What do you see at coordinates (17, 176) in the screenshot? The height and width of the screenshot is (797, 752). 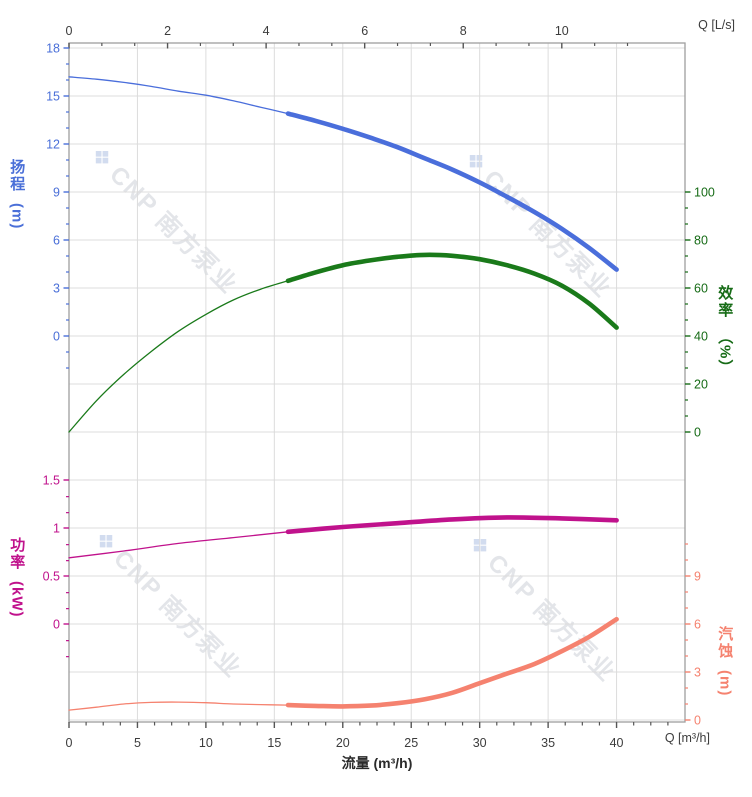 I see `head-axis-title-text: 扬程` at bounding box center [17, 176].